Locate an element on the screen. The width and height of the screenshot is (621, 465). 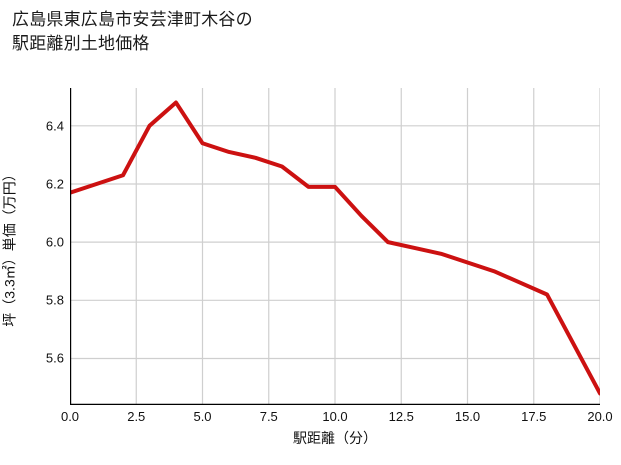
y-axis-label-text: 坪（3.3㎡）単価（万円） is located at coordinates (10, 246).